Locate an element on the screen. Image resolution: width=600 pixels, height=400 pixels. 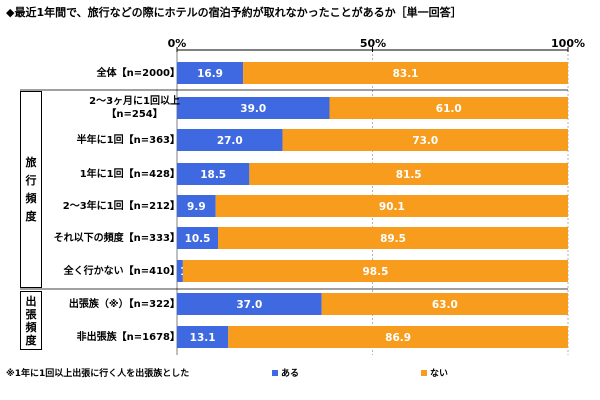
group-label-travel: 旅行頻度 is located at coordinates (31, 189).